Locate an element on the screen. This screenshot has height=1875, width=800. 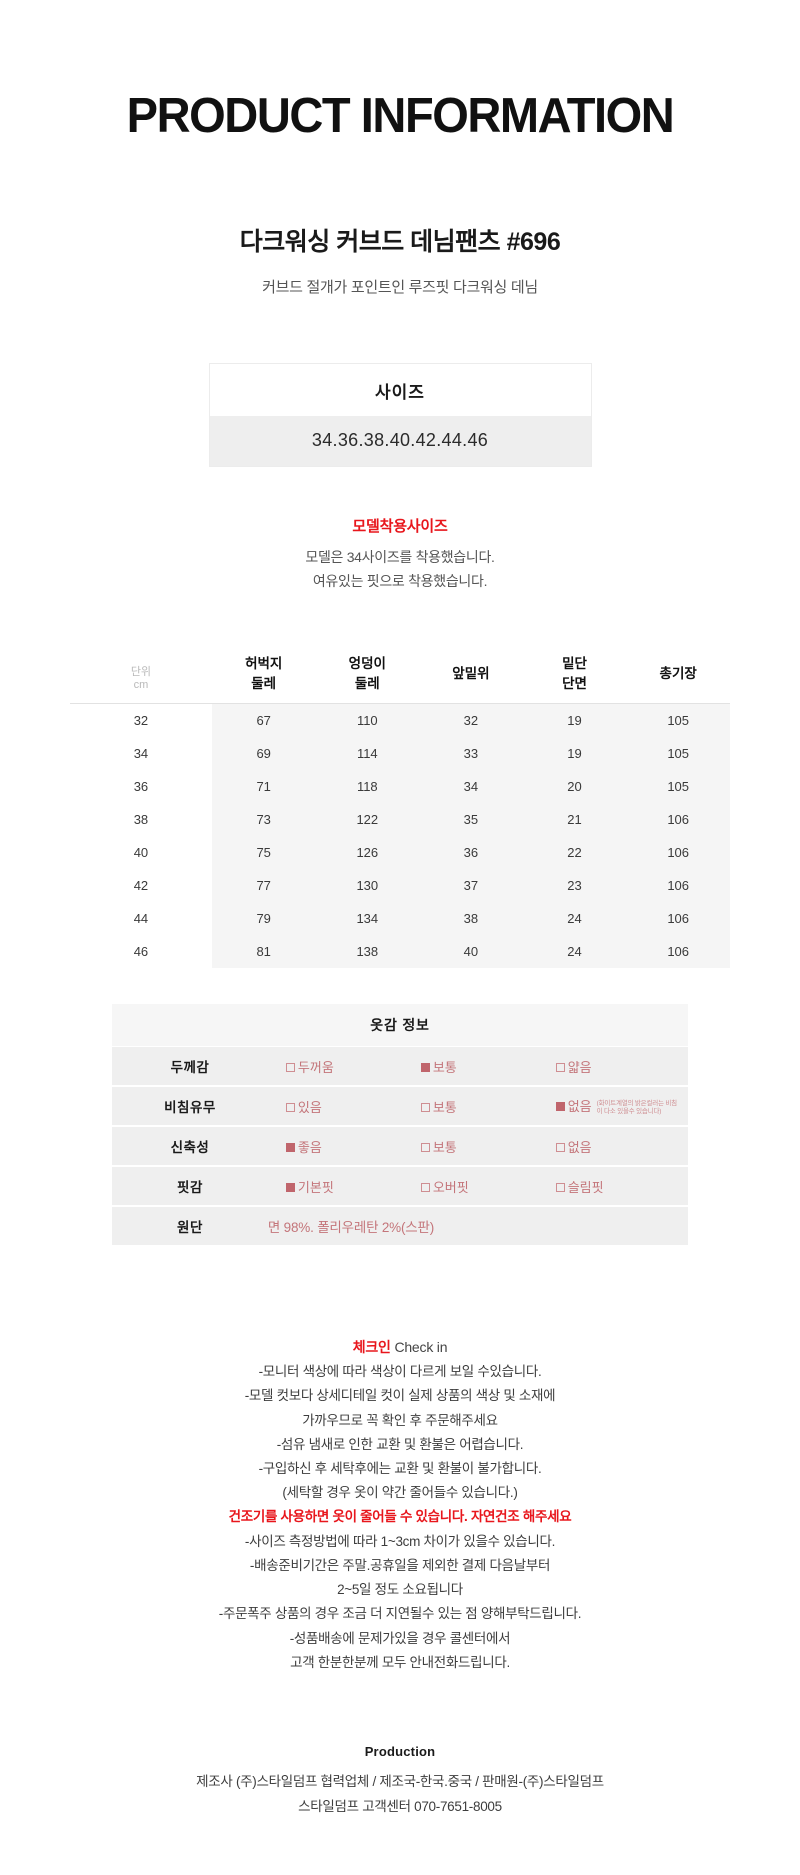
checkin-line: (세탁할 경우 옷이 약간 줄어들수 있습니다.) is located at coordinates (400, 1493).